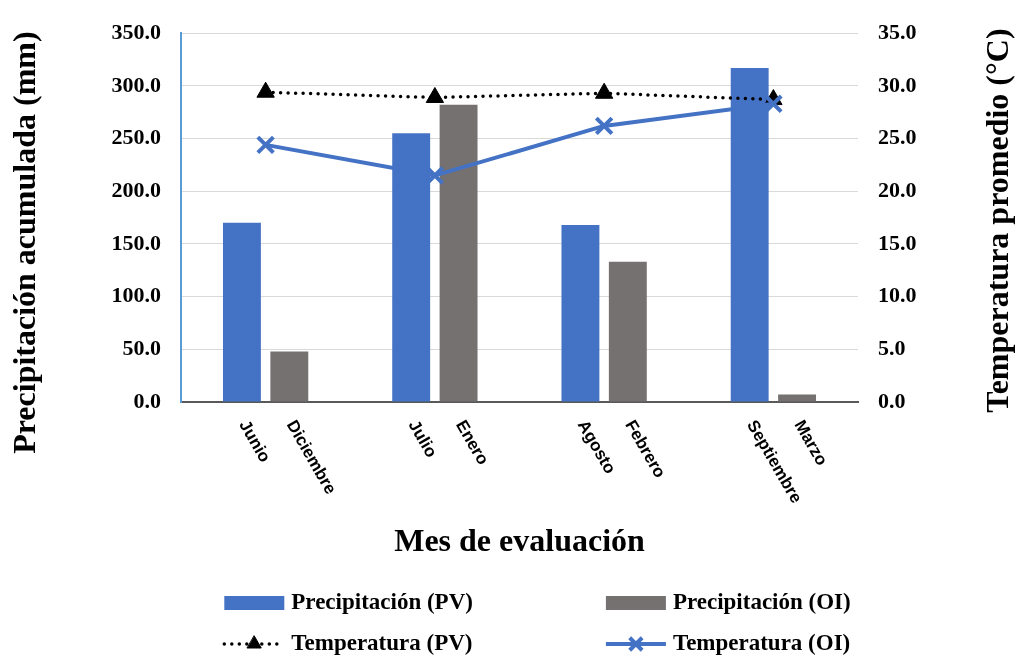  I want to click on y-tick-label: 50.0, so click(141, 347).